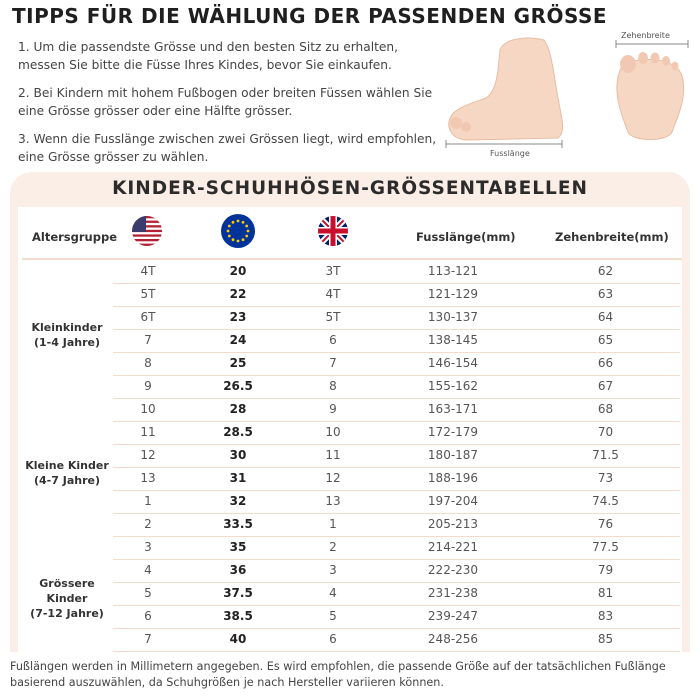 The width and height of the screenshot is (700, 700). I want to click on cell-width: 64, so click(605, 317).